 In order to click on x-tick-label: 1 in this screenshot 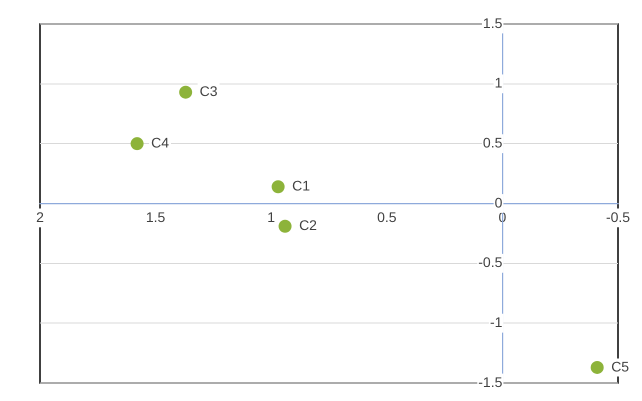, I will do `click(271, 216)`.